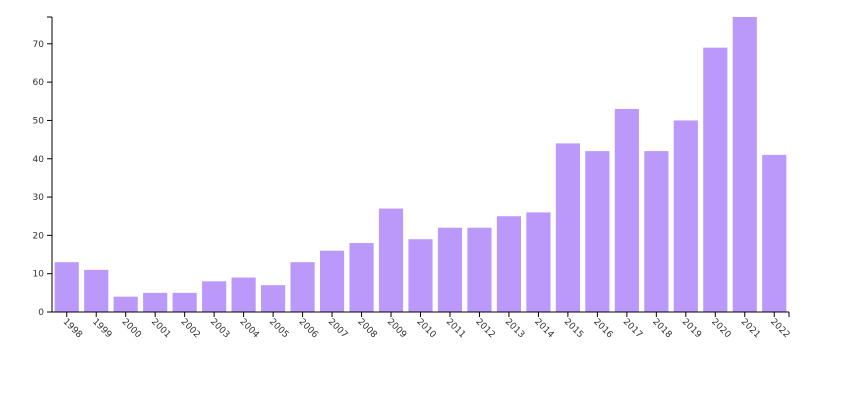 This screenshot has height=416, width=849. What do you see at coordinates (131, 328) in the screenshot?
I see `x-tick-label-2000: 2000` at bounding box center [131, 328].